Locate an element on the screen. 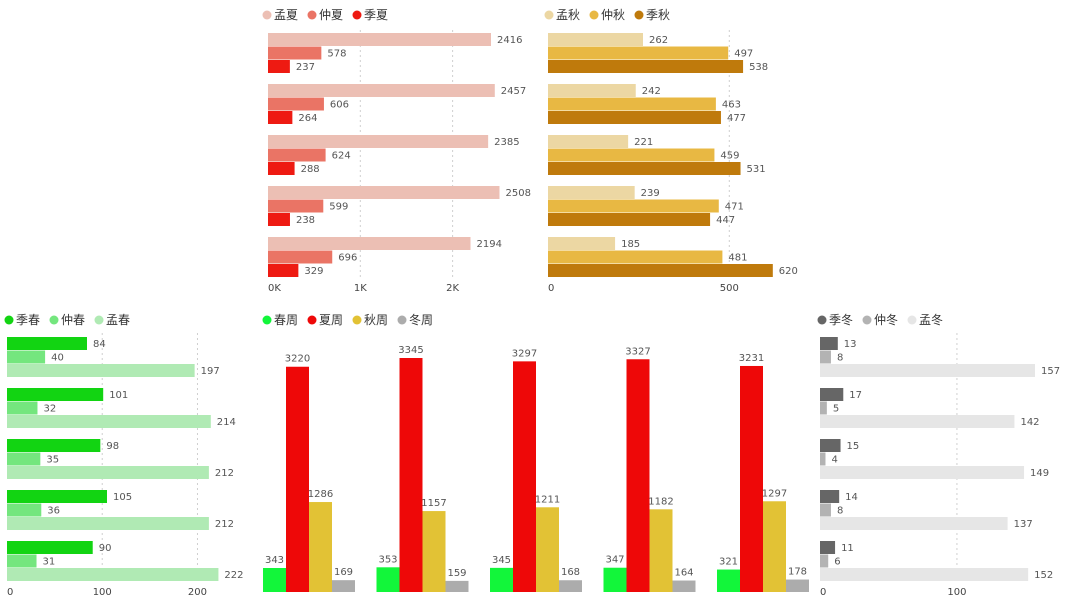 The width and height of the screenshot is (1080, 606). x-tick-label: 100 is located at coordinates (102, 592).